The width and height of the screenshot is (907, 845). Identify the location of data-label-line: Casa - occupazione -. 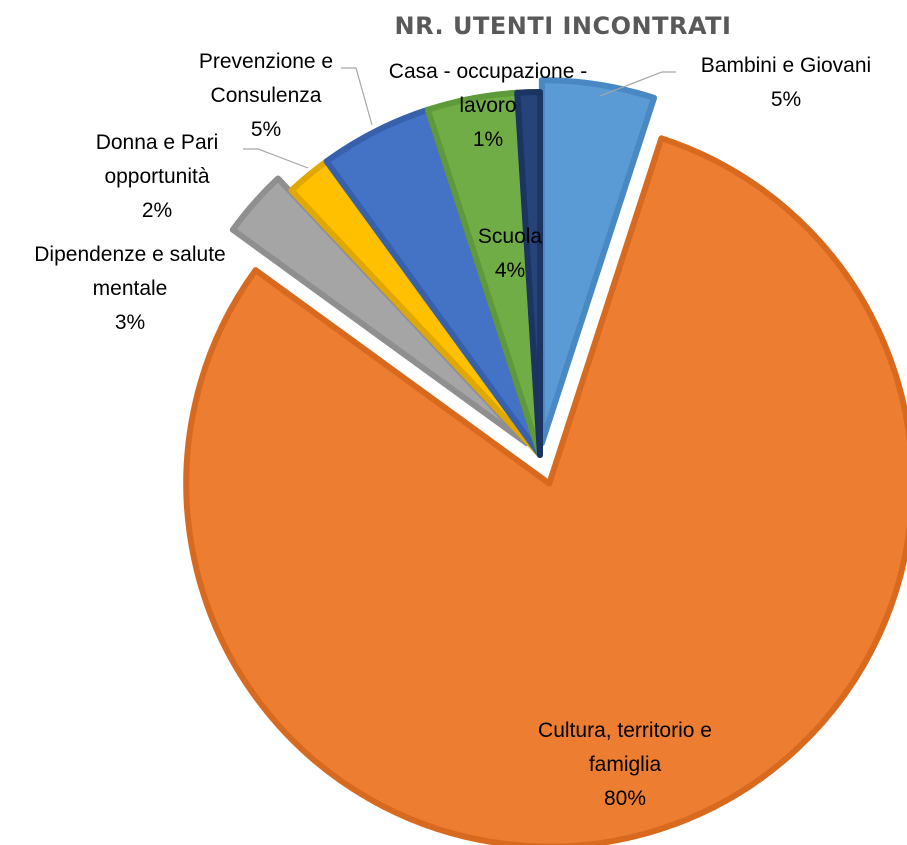
(488, 71).